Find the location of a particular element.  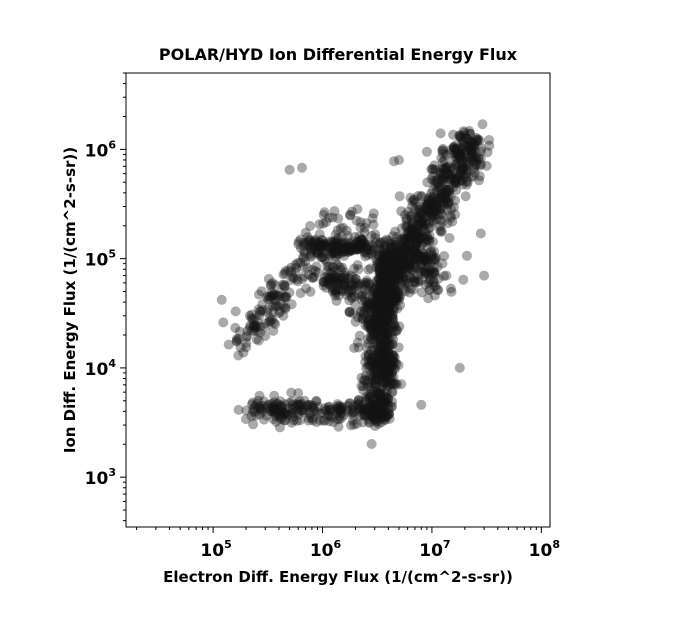

y-tick-label: 104 is located at coordinates (101, 368).